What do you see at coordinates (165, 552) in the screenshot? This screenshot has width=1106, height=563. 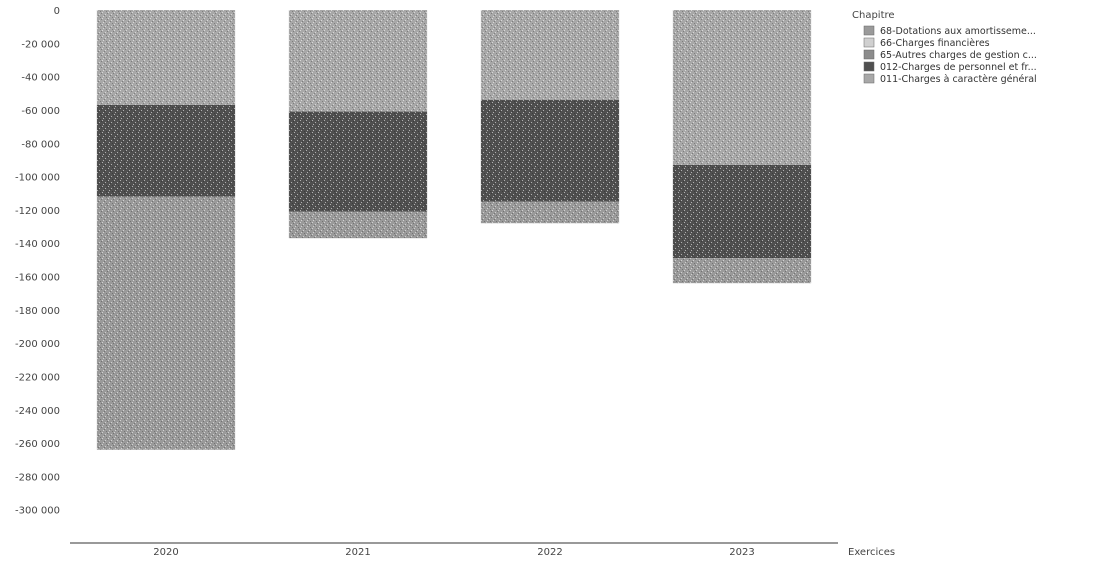 I see `x-tick-label: 2020` at bounding box center [165, 552].